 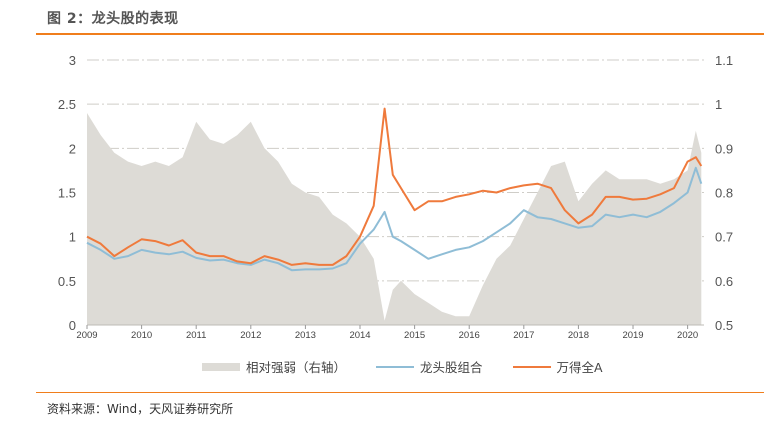 What do you see at coordinates (72, 237) in the screenshot?
I see `left-axis-tick: 1` at bounding box center [72, 237].